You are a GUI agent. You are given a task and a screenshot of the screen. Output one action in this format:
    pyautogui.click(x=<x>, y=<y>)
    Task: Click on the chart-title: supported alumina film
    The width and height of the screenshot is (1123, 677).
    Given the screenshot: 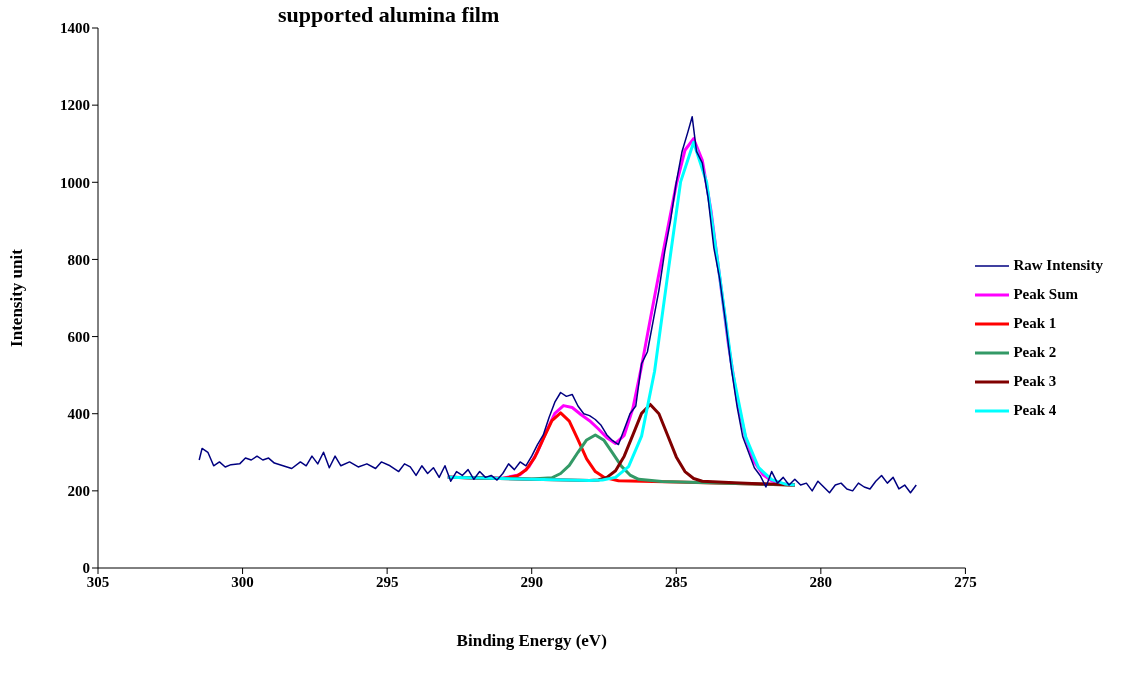 What is the action you would take?
    pyautogui.click(x=389, y=15)
    